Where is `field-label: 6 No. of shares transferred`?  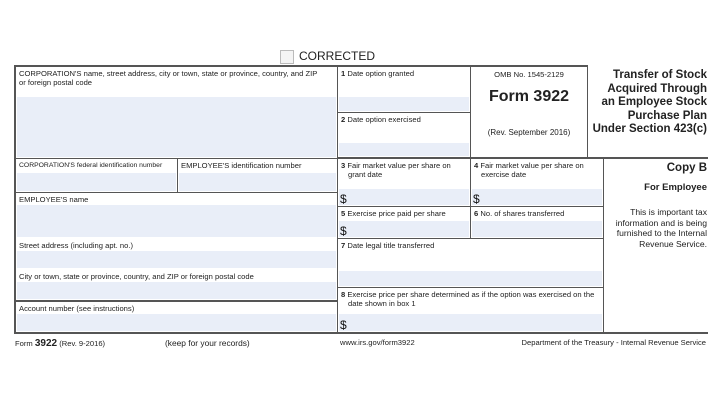
field-label: 6 No. of shares transferred is located at coordinates (519, 213).